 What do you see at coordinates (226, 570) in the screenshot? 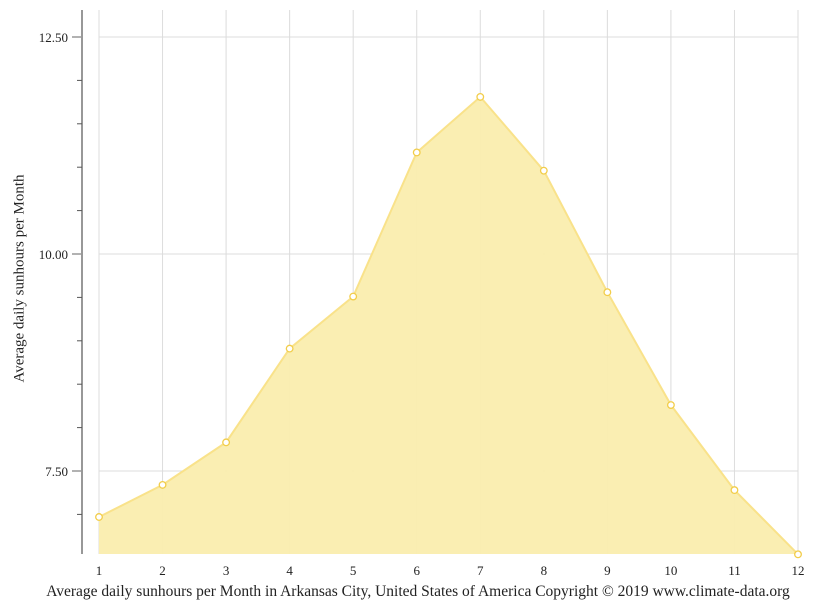
I see `x-tick-label: 3` at bounding box center [226, 570].